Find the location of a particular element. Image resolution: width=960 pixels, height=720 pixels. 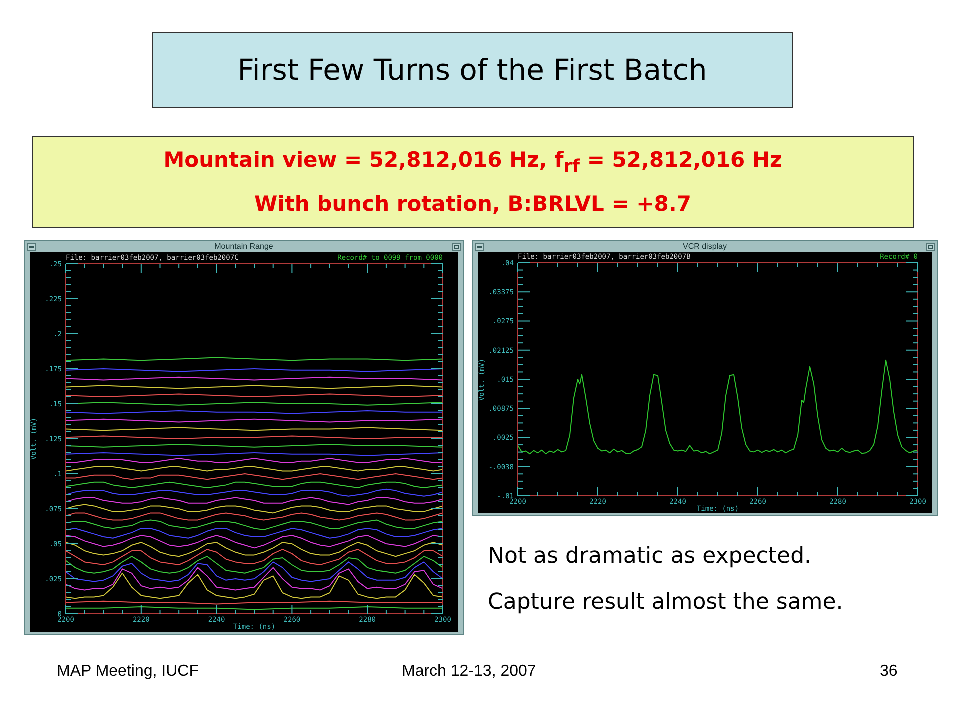

text: Mountain view = 52,812,016 Hz, f$_{rf}$ = 52,812,016 Hz is located at coordinates (473, 162).